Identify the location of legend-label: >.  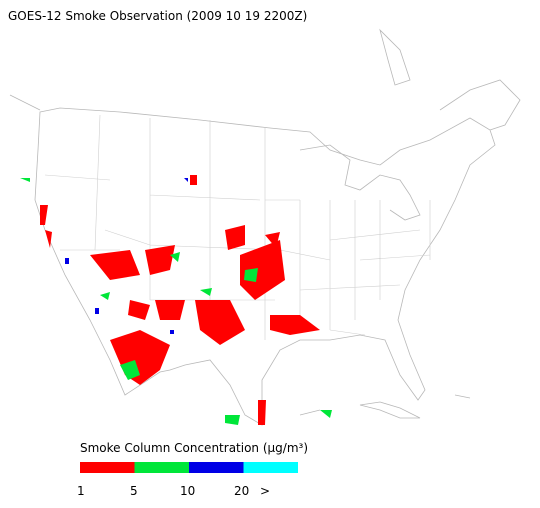
(265, 491).